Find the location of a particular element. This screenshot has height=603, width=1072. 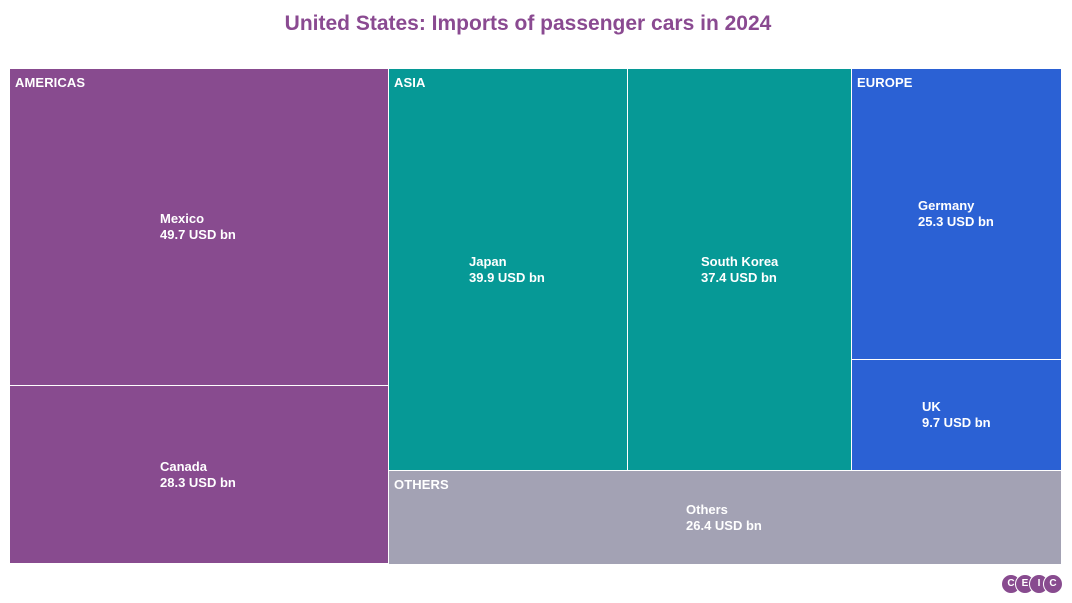

group-label-others: OTHERS is located at coordinates (421, 484).